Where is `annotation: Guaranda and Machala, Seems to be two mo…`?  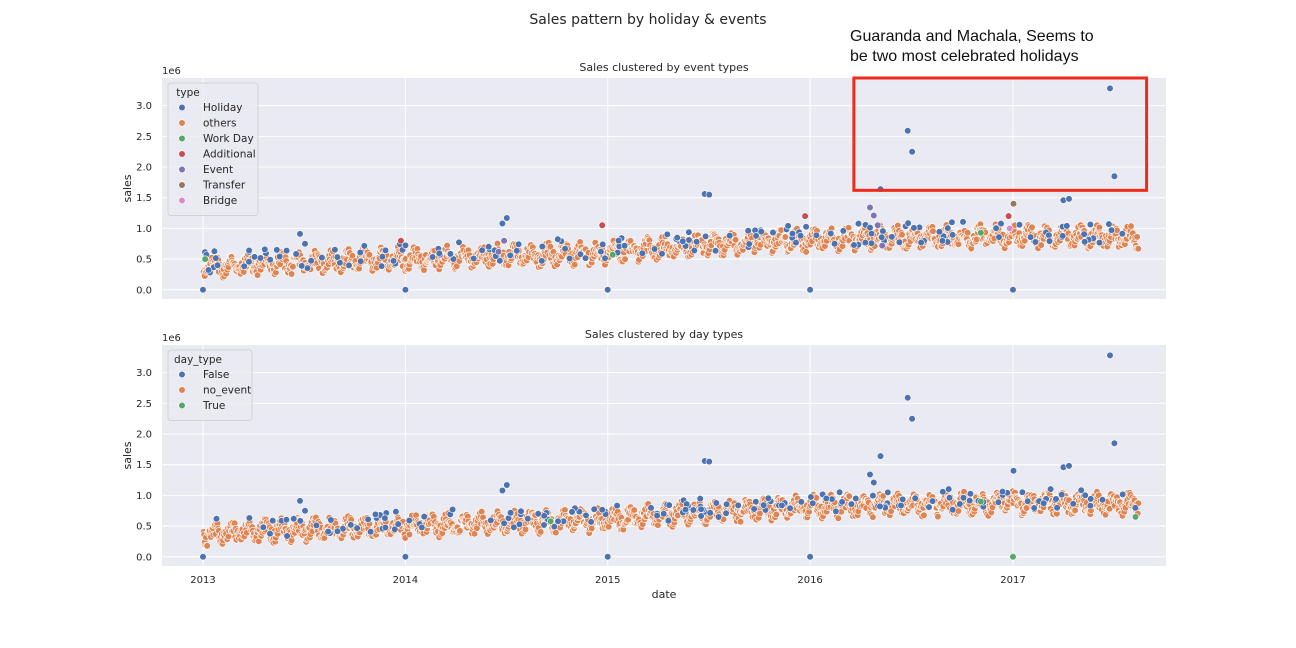 annotation: Guaranda and Machala, Seems to be two mo… is located at coordinates (972, 46).